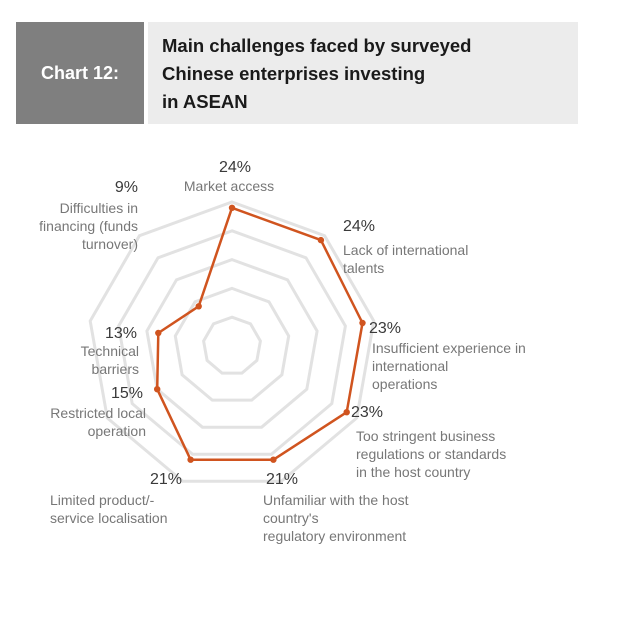  Describe the element at coordinates (425, 436) in the screenshot. I see `category-label-4-line-1: Too stringent business` at that location.